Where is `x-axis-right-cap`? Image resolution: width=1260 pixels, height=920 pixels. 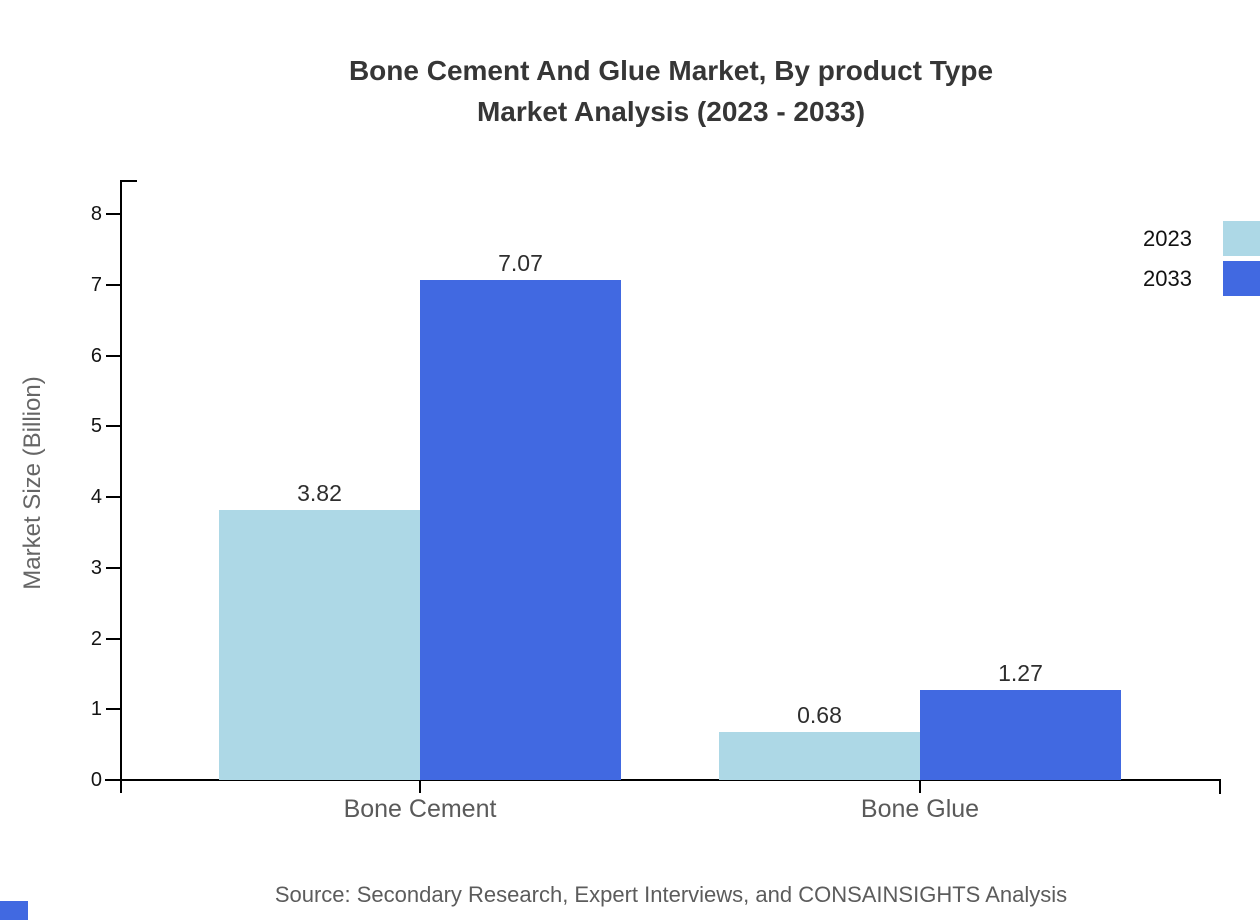
x-axis-right-cap is located at coordinates (1220, 786).